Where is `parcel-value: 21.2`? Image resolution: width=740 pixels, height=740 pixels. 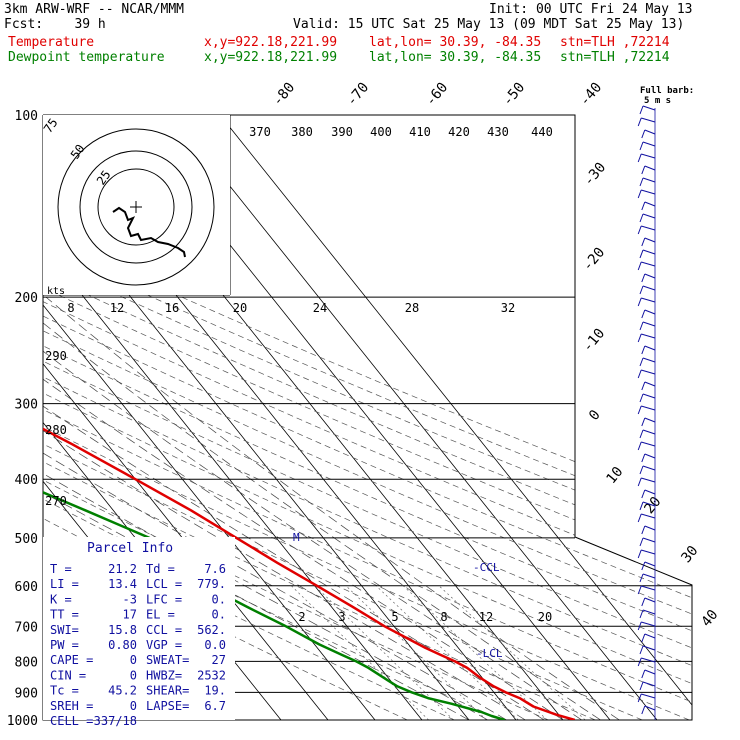
parcel-value: 21.2 is located at coordinates (122, 569).